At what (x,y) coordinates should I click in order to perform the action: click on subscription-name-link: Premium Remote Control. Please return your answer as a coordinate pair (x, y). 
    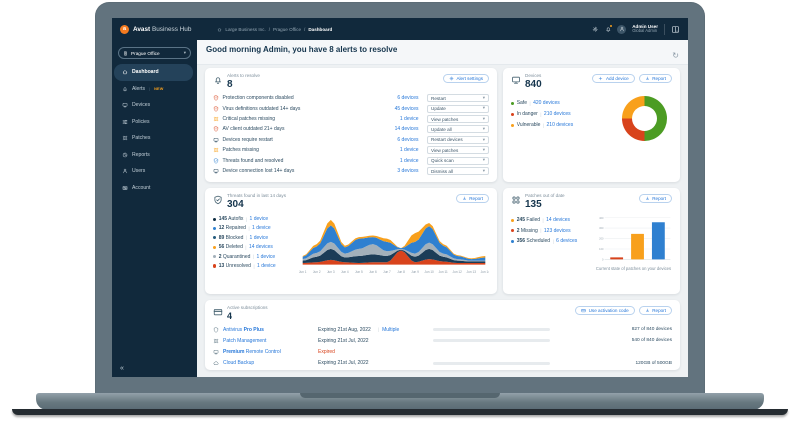
    Looking at the image, I should click on (252, 352).